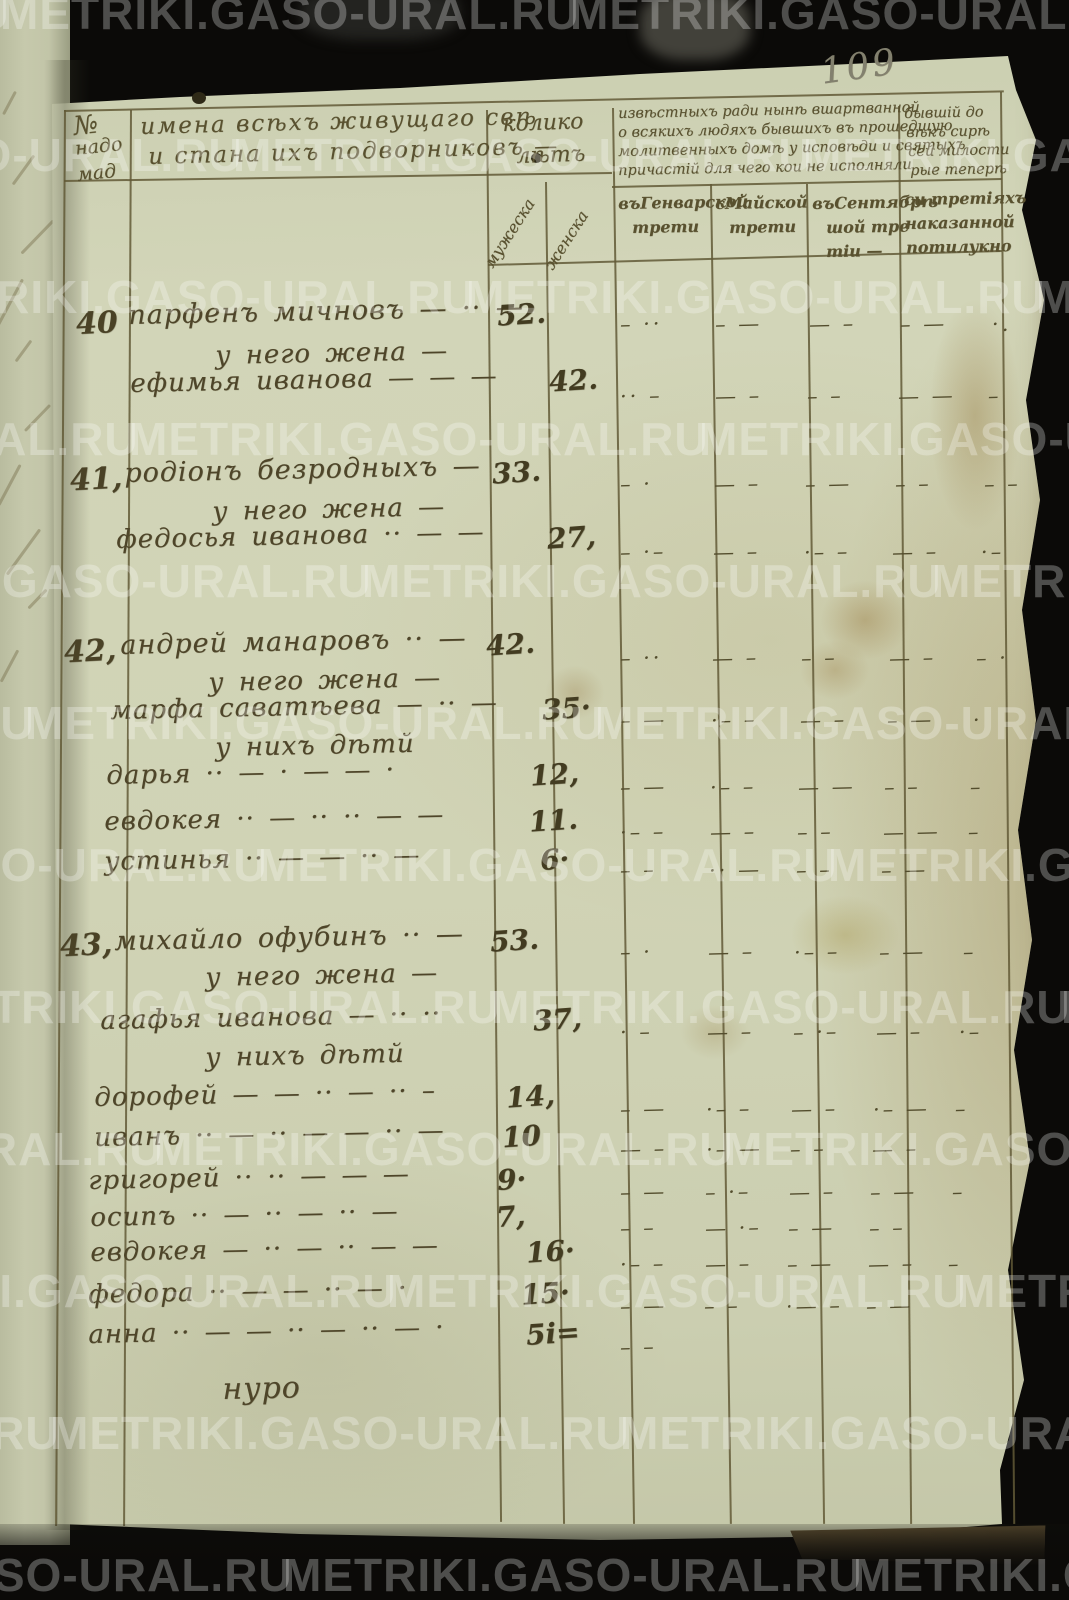 Image resolution: width=1069 pixels, height=1600 pixels. What do you see at coordinates (554, 859) in the screenshot?
I see `age-value: 6·` at bounding box center [554, 859].